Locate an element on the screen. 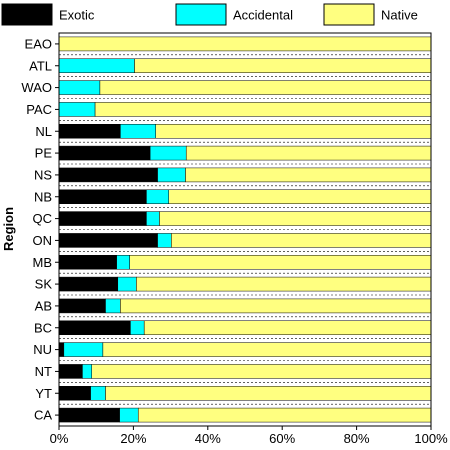  legend-label-exotic: Exotic is located at coordinates (77, 15).